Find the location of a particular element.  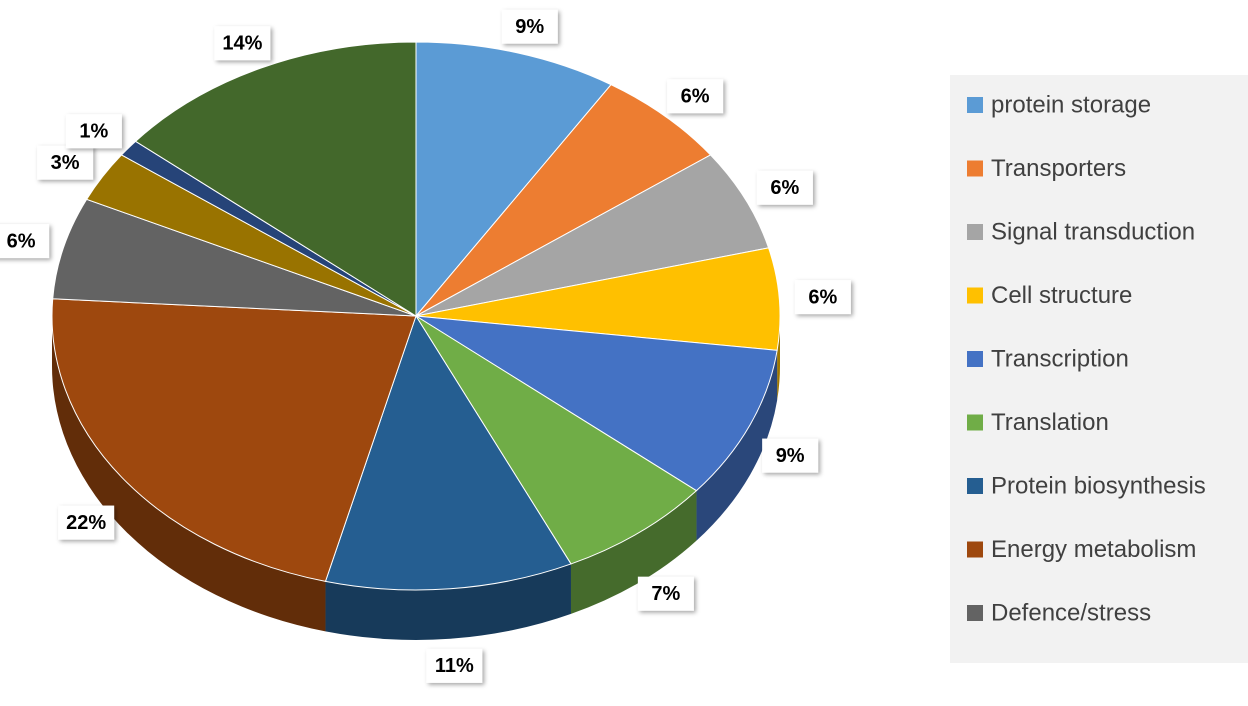

value-label: 22% is located at coordinates (86, 523).